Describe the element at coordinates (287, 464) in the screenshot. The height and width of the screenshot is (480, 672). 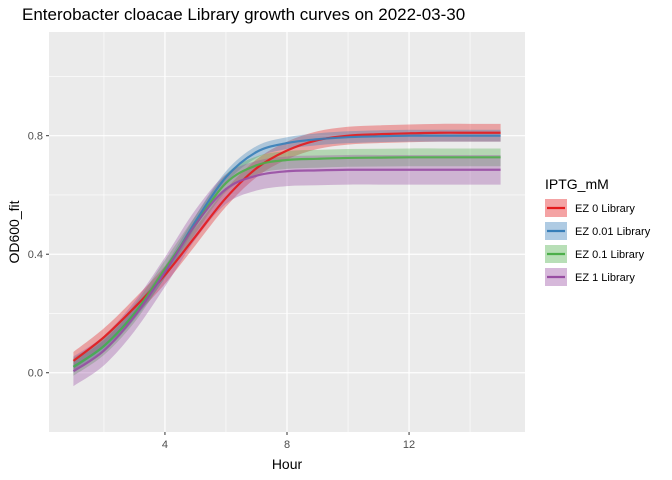
I see `x-axis-label: Hour` at that location.